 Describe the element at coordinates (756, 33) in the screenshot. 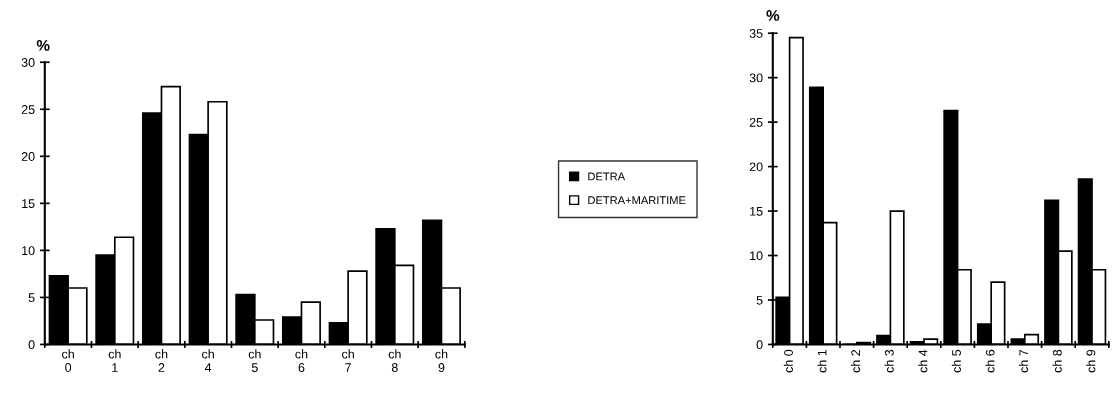

I see `y-tick-label: 35` at that location.